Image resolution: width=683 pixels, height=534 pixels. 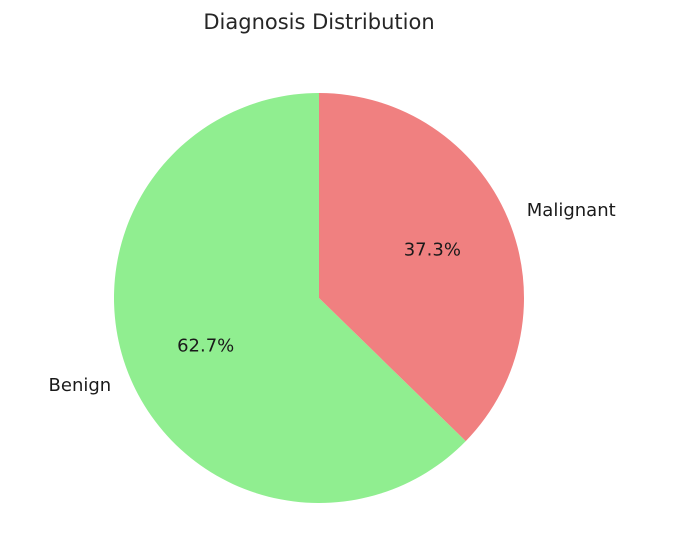 What do you see at coordinates (571, 210) in the screenshot?
I see `category-label-malignant: Malignant` at bounding box center [571, 210].